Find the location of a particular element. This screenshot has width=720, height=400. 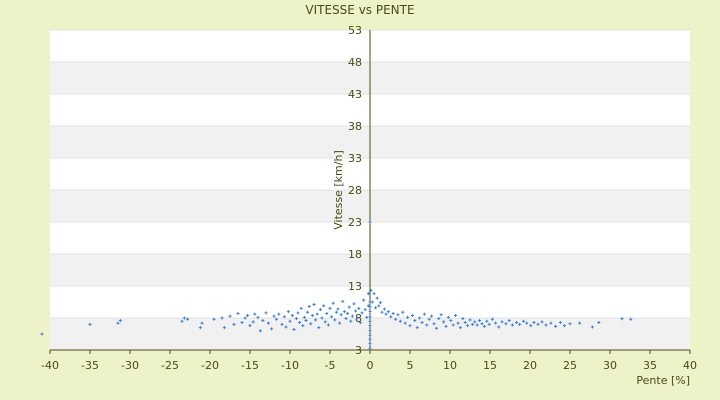

x-tick-label: 0 is located at coordinates (370, 365).